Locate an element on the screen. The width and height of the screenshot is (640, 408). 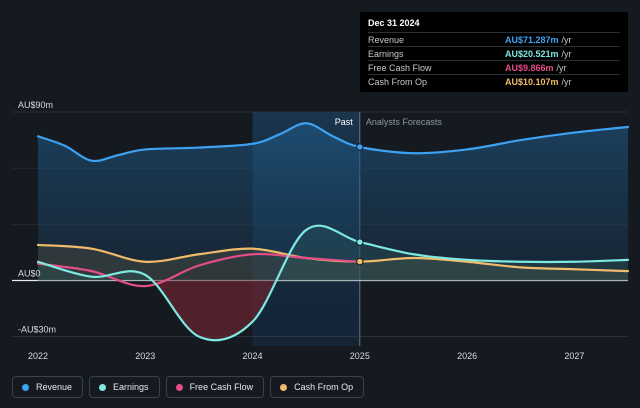
x-tick-label: 2024 is located at coordinates (253, 356).